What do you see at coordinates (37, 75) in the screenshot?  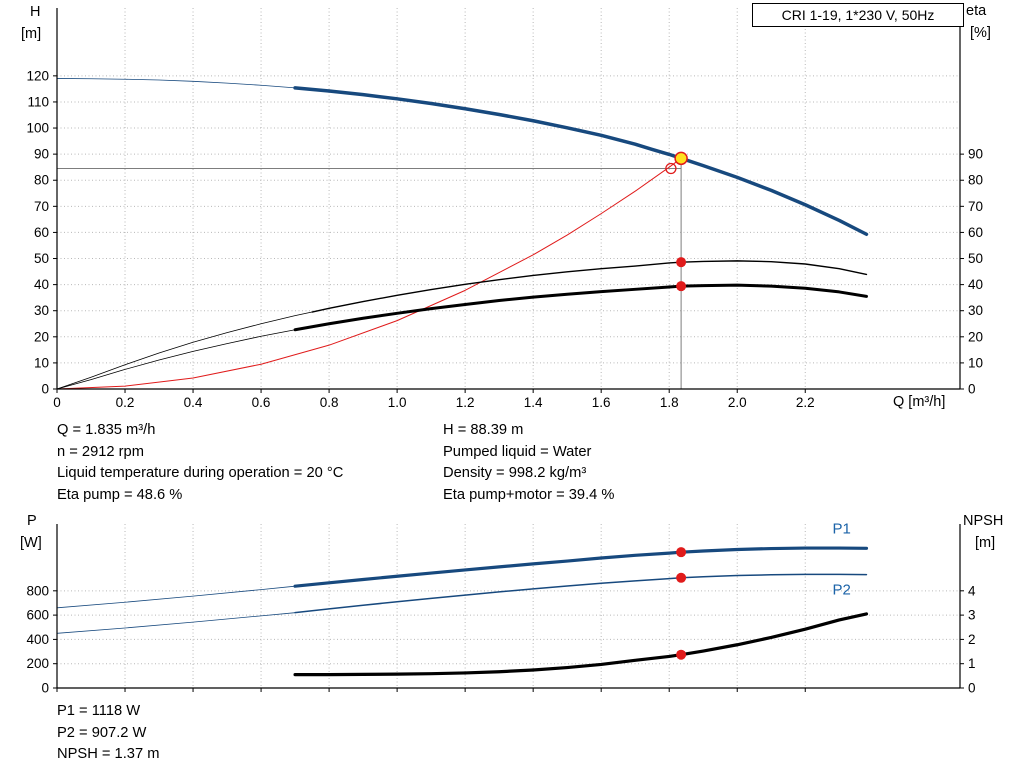 I see `svg-text: 120` at bounding box center [37, 75].